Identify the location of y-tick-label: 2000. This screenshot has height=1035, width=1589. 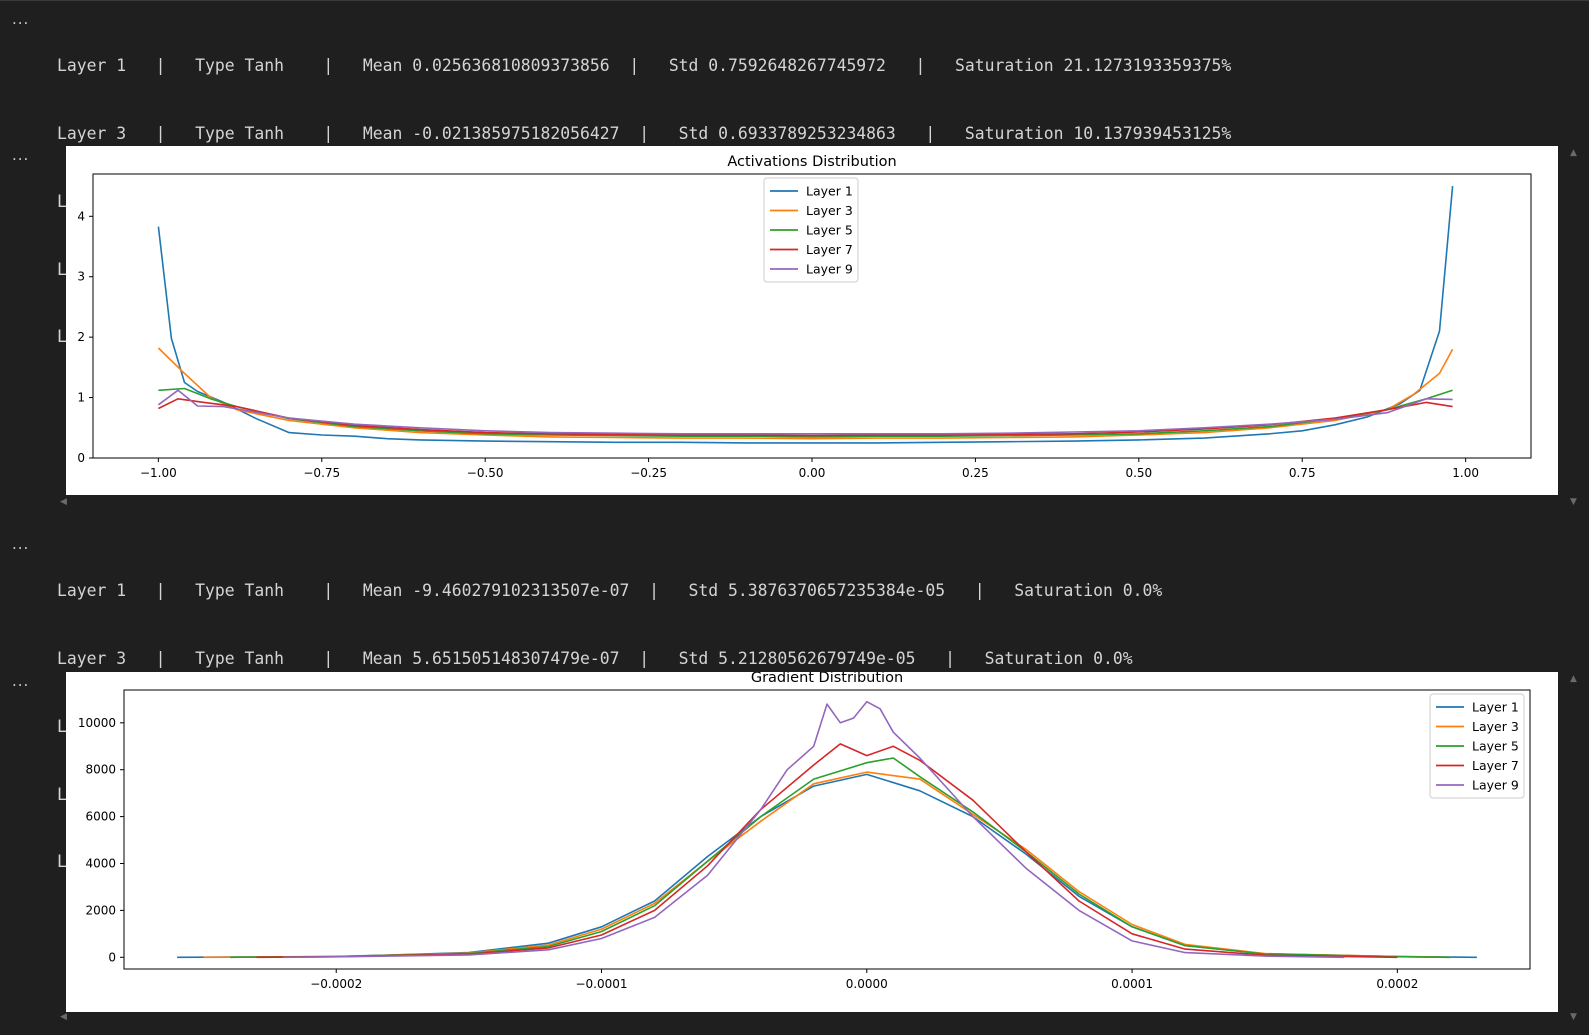
(100, 910).